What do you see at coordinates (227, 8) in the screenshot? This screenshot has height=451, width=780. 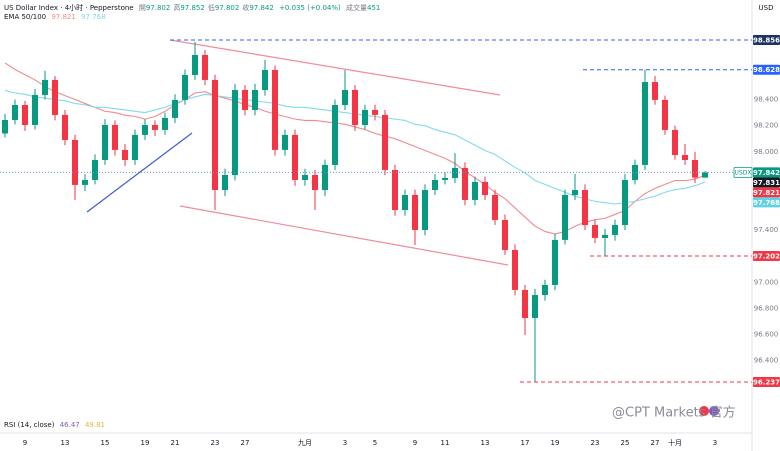 I see `ohlc-value: 97.802` at bounding box center [227, 8].